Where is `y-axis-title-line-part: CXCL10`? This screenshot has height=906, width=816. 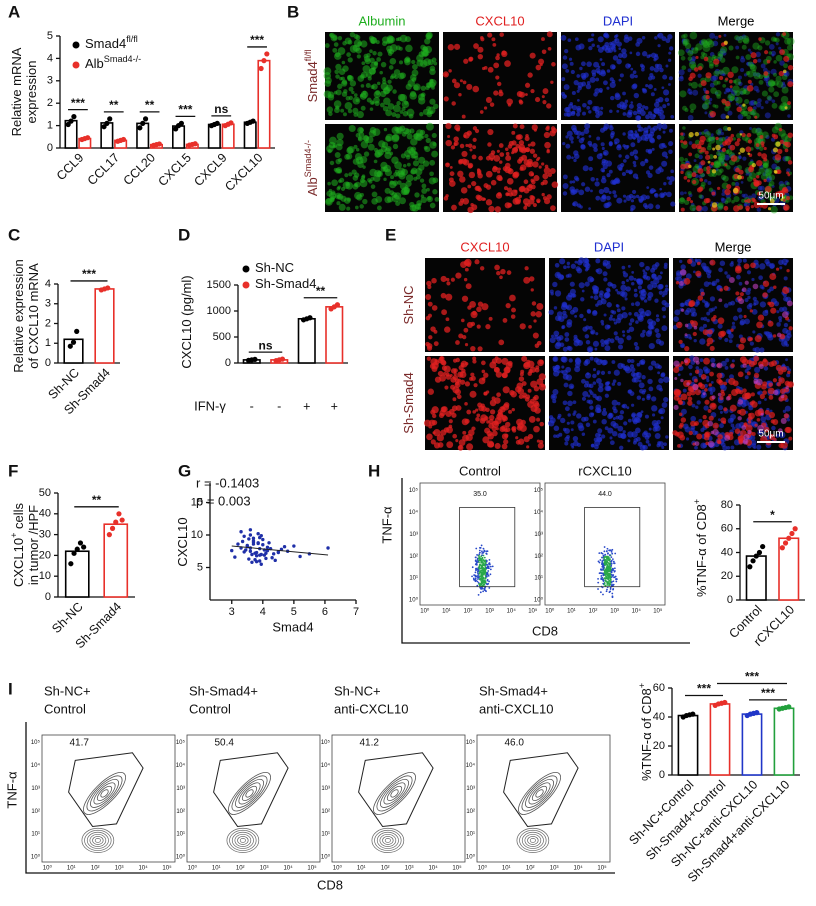 y-axis-title-line-part: CXCL10 is located at coordinates (182, 541).